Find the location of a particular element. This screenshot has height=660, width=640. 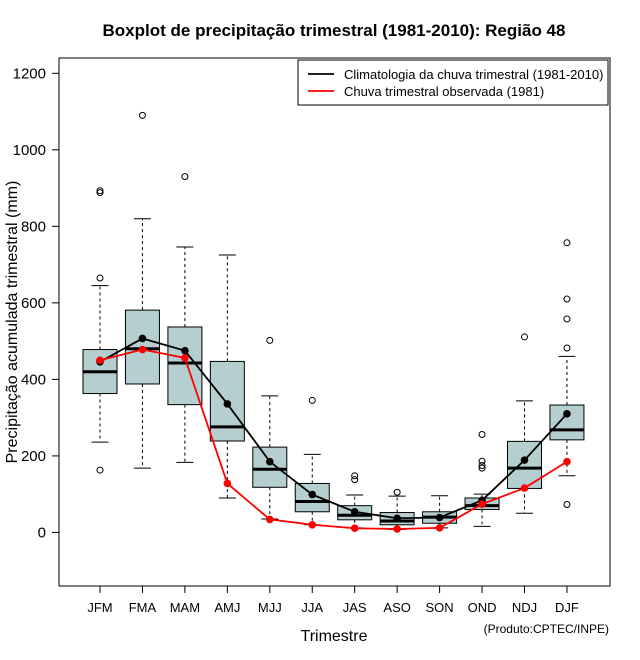

iqr-box is located at coordinates (270, 467).